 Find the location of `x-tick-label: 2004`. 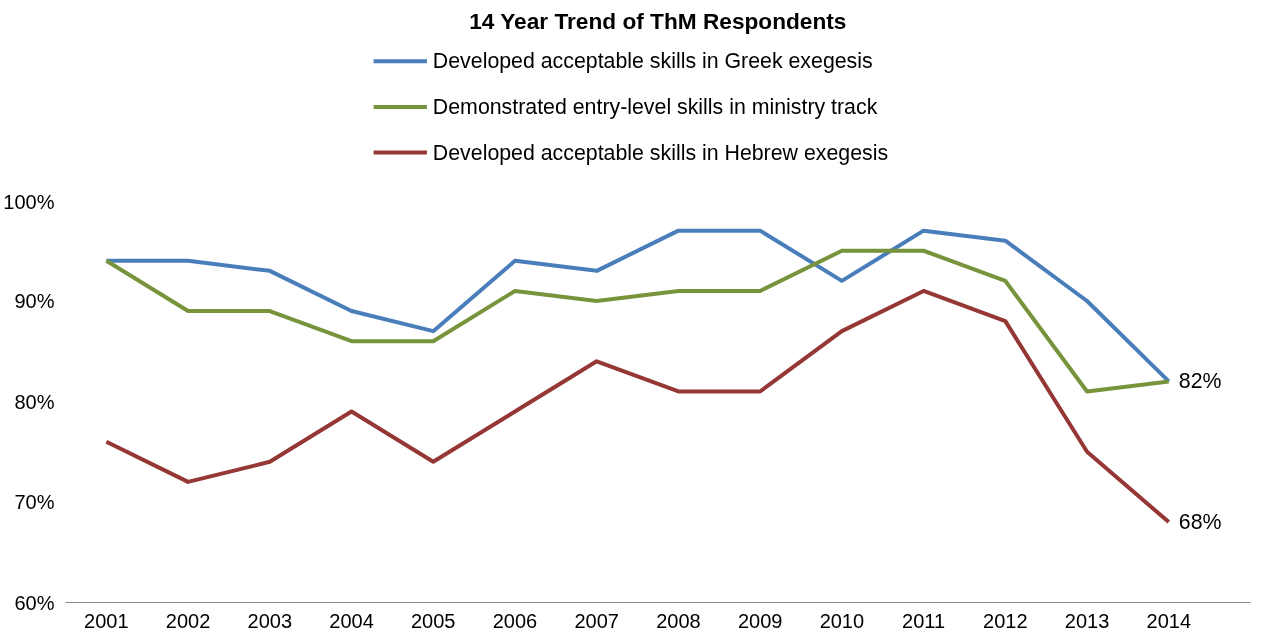

x-tick-label: 2004 is located at coordinates (351, 620).